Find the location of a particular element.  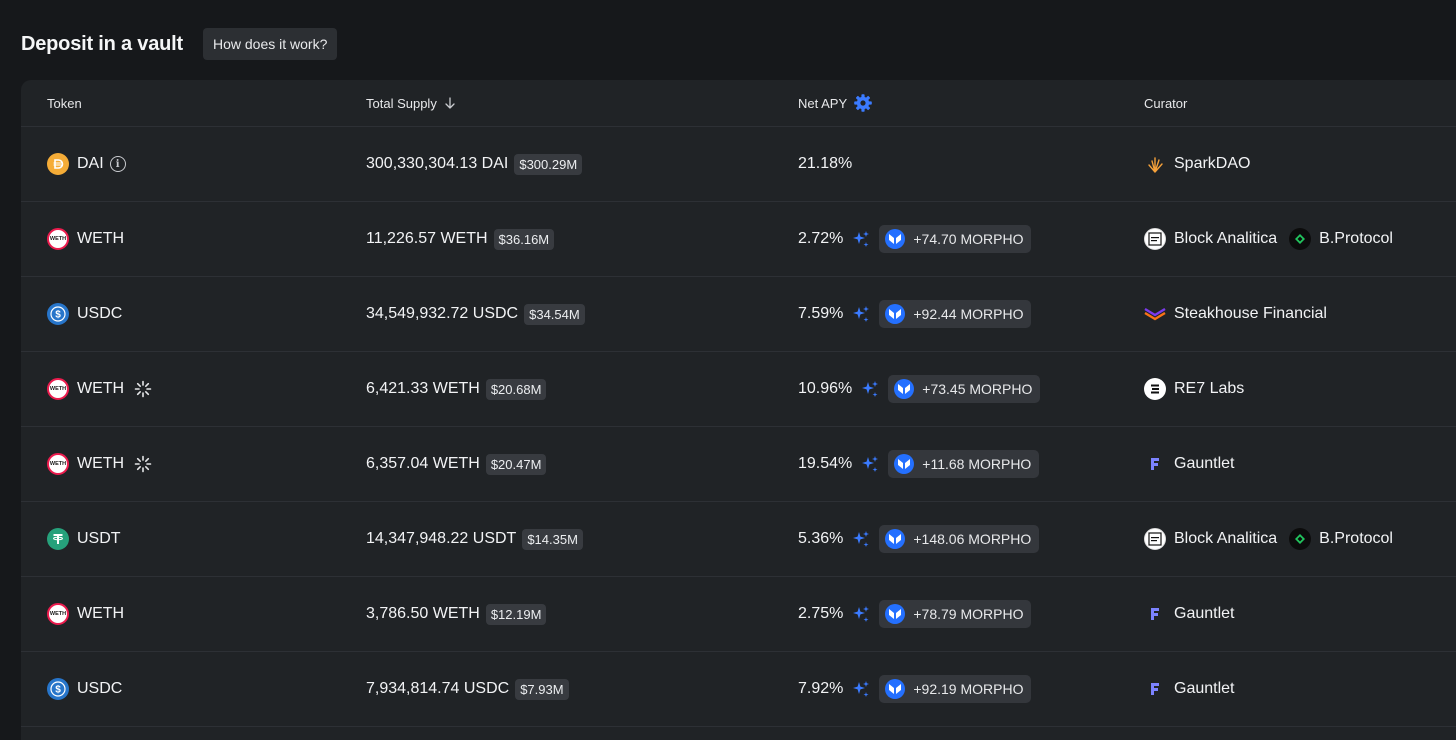

column-header-net-apy: Net APY is located at coordinates (835, 103).